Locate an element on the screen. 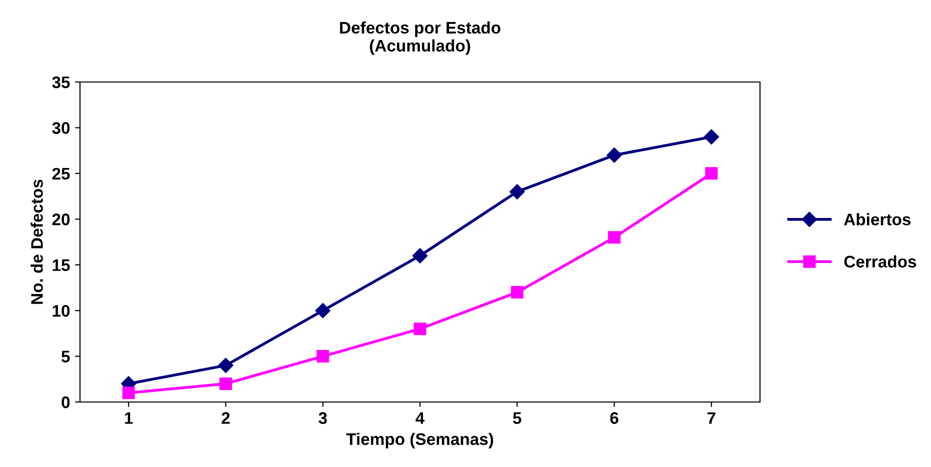  legend-label: Cerrados is located at coordinates (880, 261).